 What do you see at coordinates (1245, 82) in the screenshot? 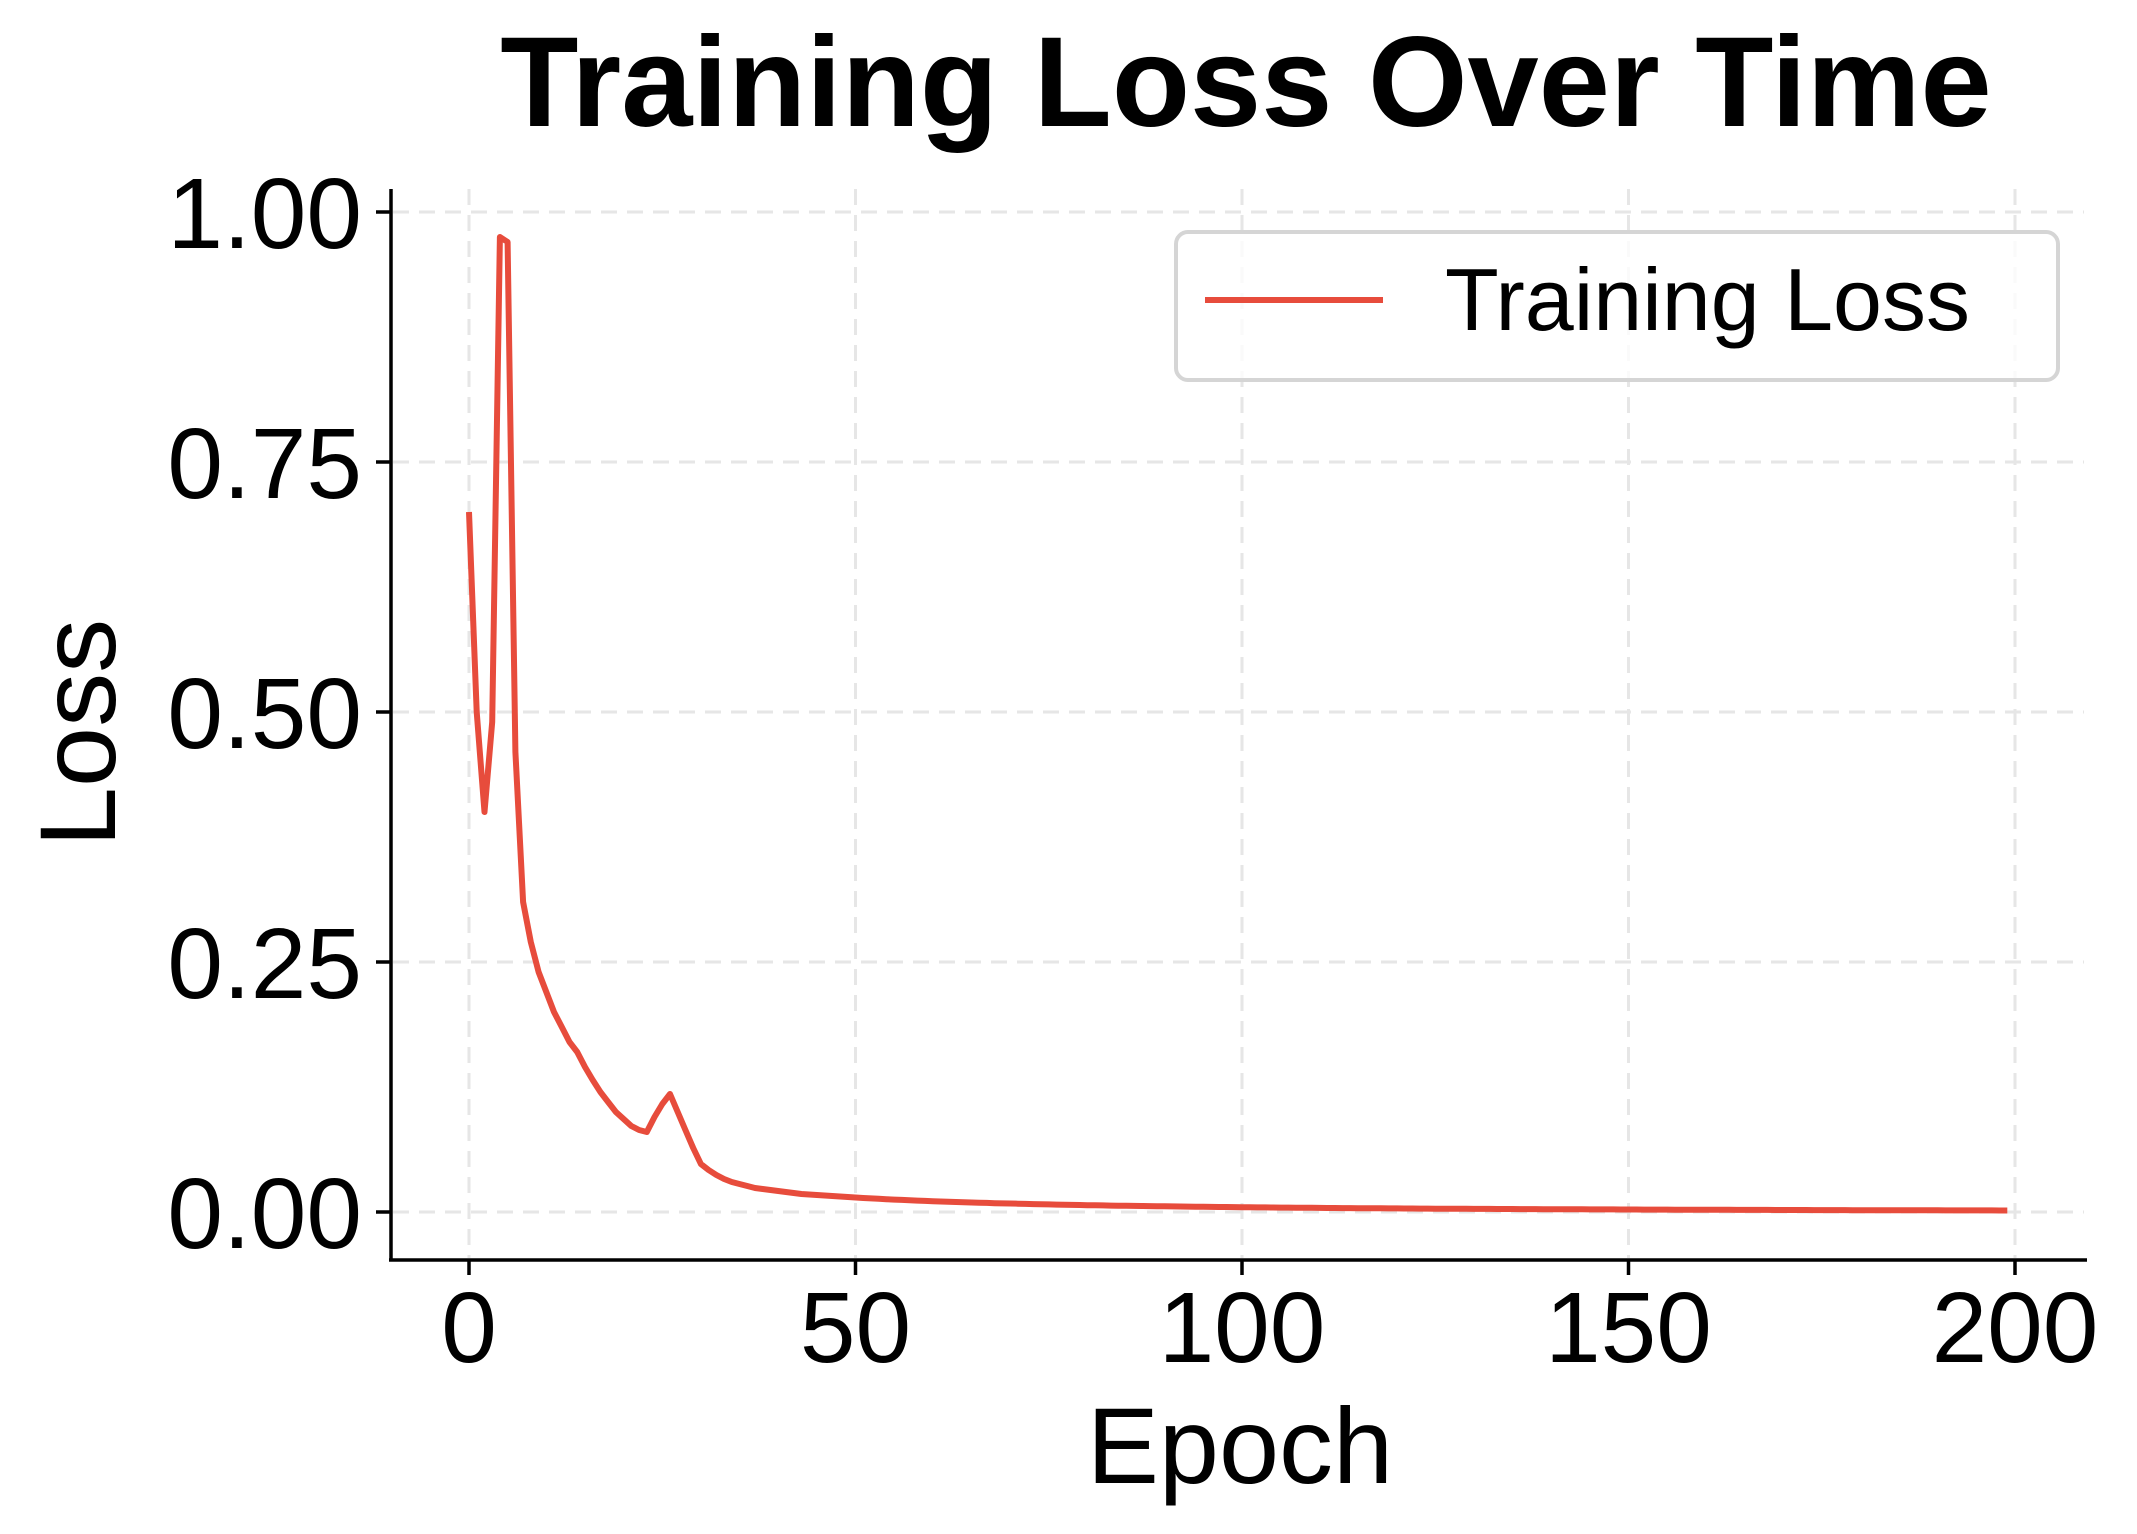
I see `chart-title: Training Loss Over Time` at bounding box center [1245, 82].